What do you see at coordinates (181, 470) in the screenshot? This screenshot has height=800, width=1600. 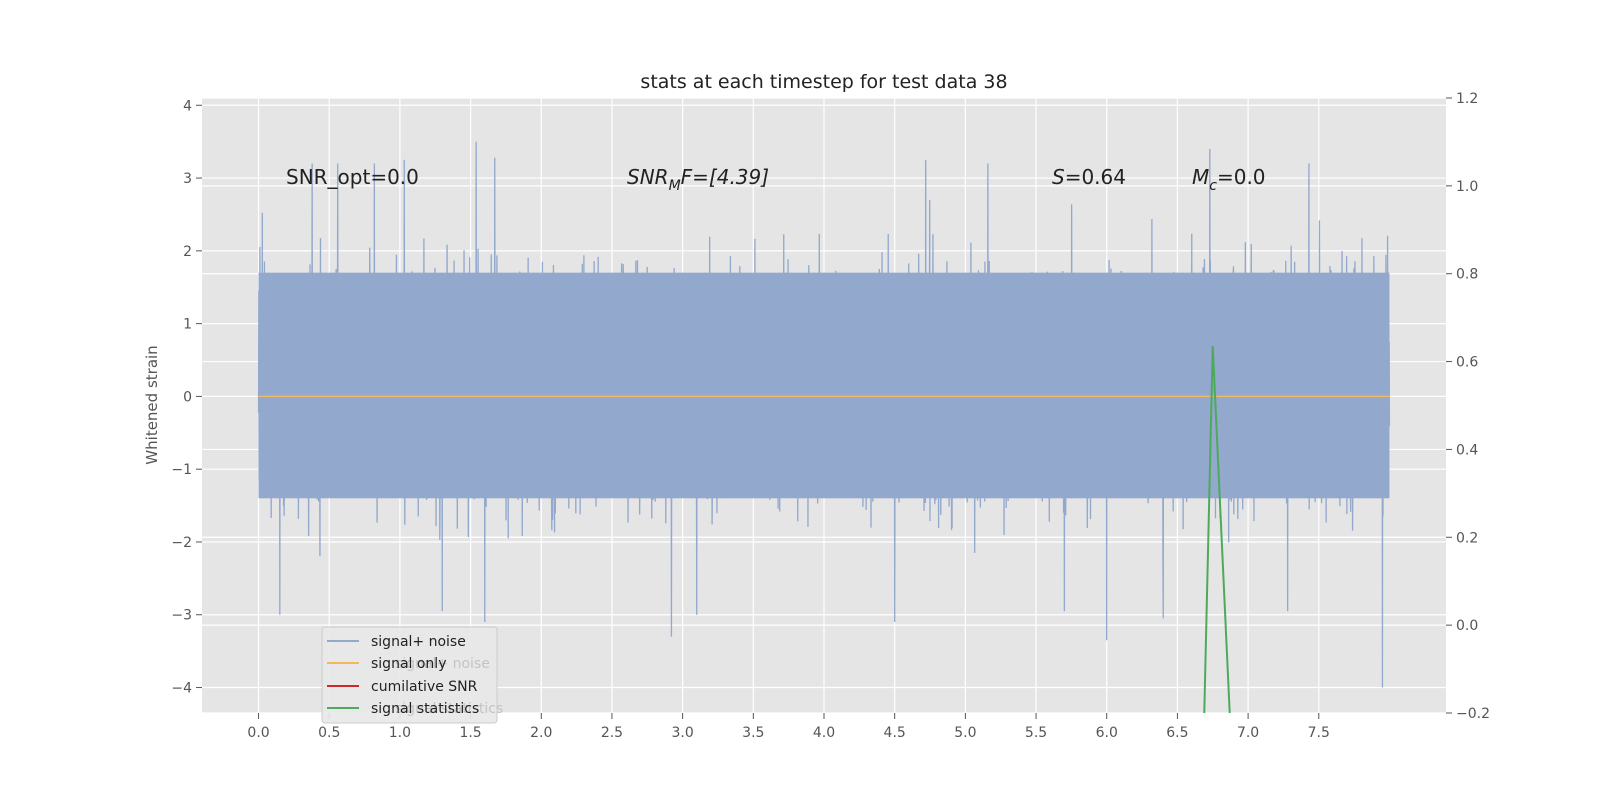 I see `y-tick-label: −1` at bounding box center [181, 470].